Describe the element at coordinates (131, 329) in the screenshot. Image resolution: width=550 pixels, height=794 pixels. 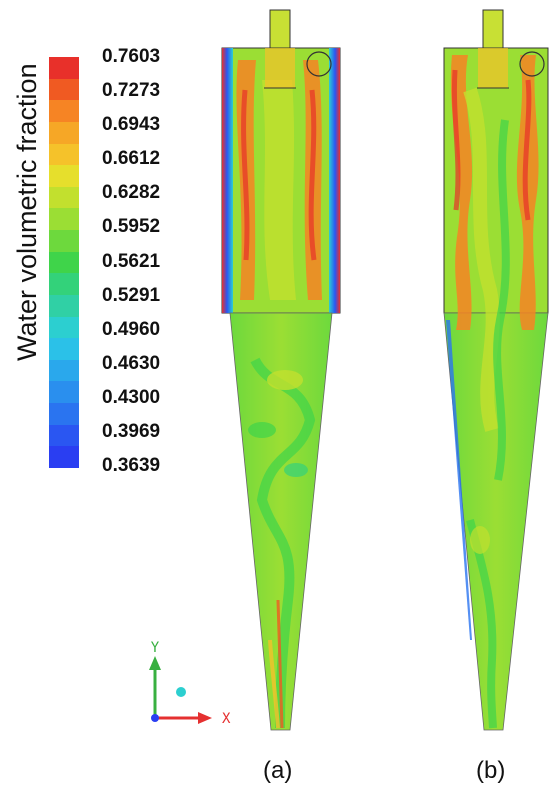
I see `colorbar-tick-label: 0.4960` at that location.